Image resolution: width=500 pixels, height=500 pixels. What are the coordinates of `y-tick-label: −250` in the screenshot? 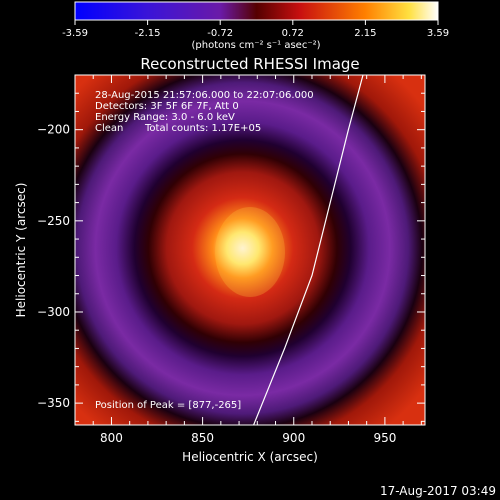 It's located at (53, 221).